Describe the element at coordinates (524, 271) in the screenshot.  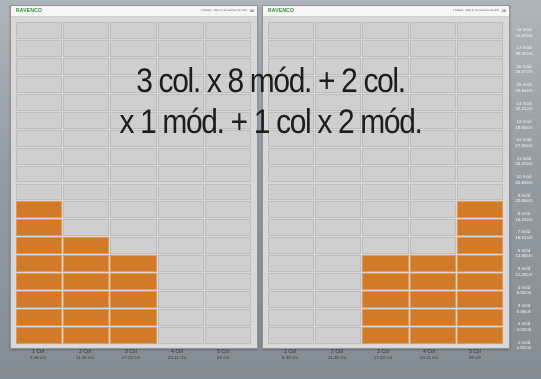
I see `module-label: 5 mód 11.25cm` at that location.